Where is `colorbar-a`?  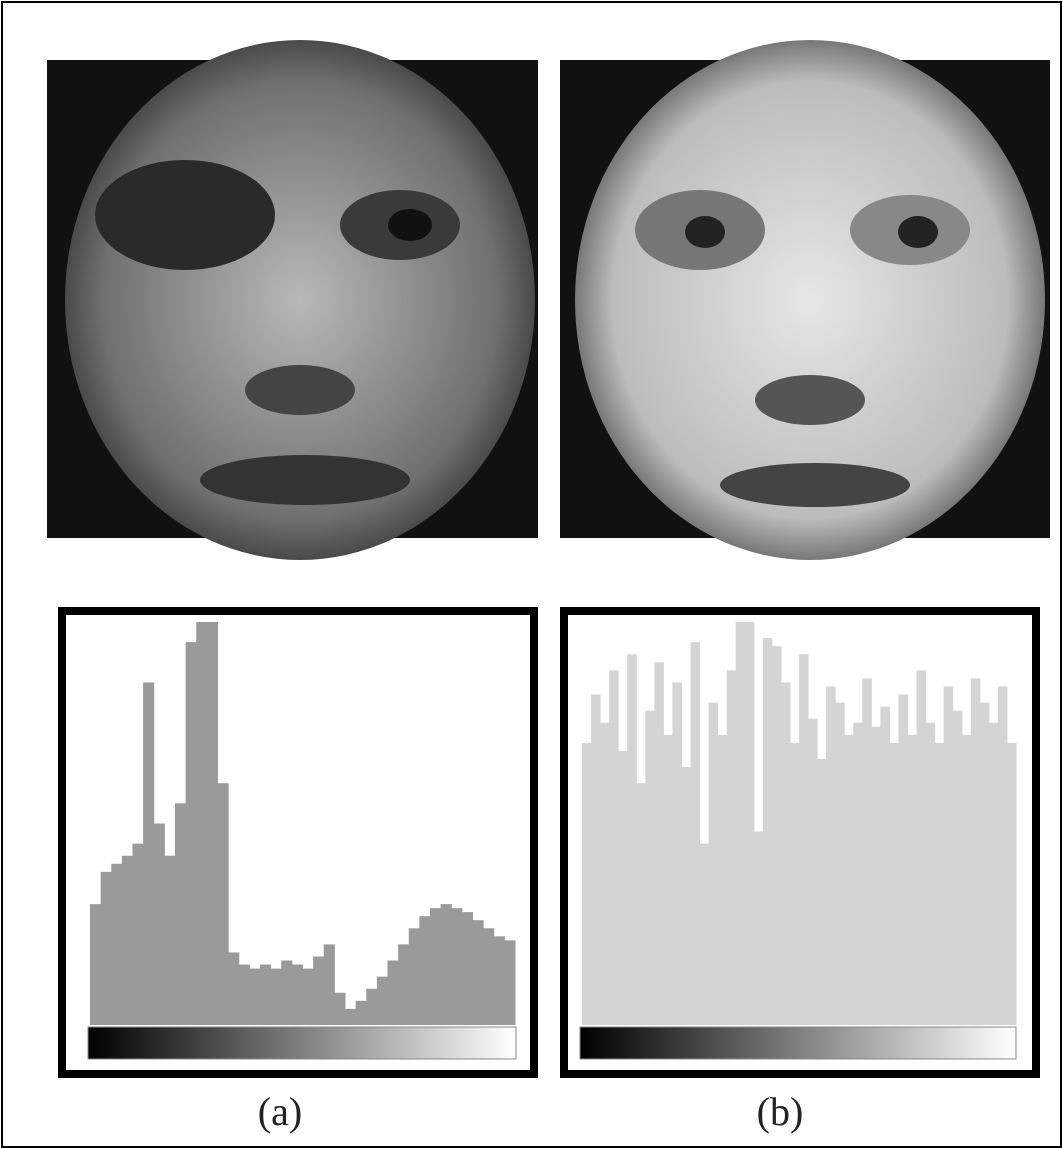 colorbar-a is located at coordinates (302, 1043).